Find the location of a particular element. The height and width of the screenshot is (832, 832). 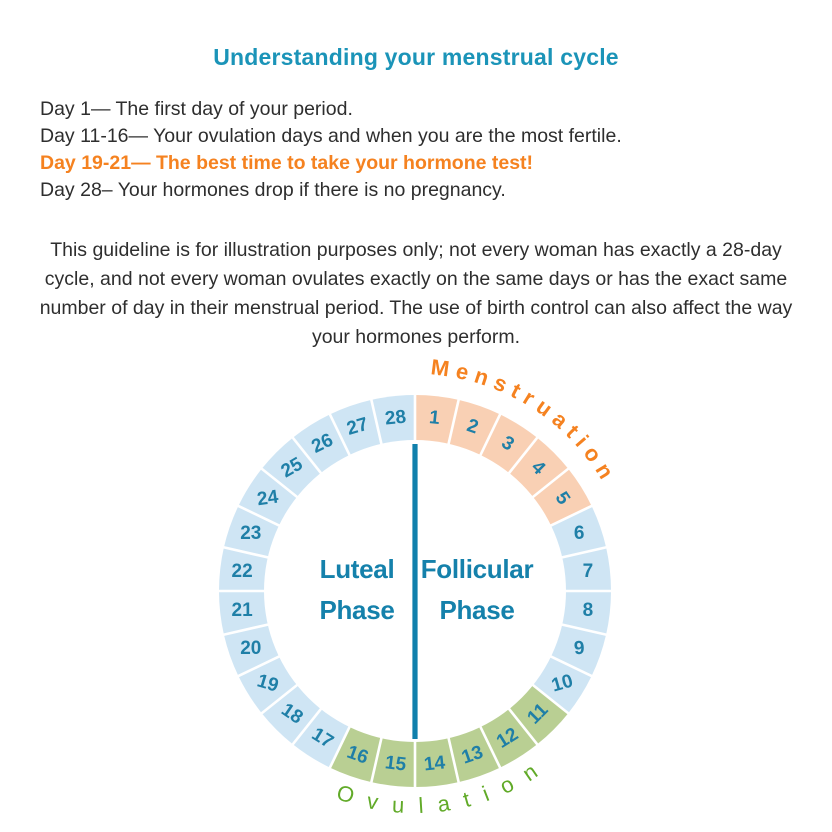

day-number-1: 1 is located at coordinates (434, 418).